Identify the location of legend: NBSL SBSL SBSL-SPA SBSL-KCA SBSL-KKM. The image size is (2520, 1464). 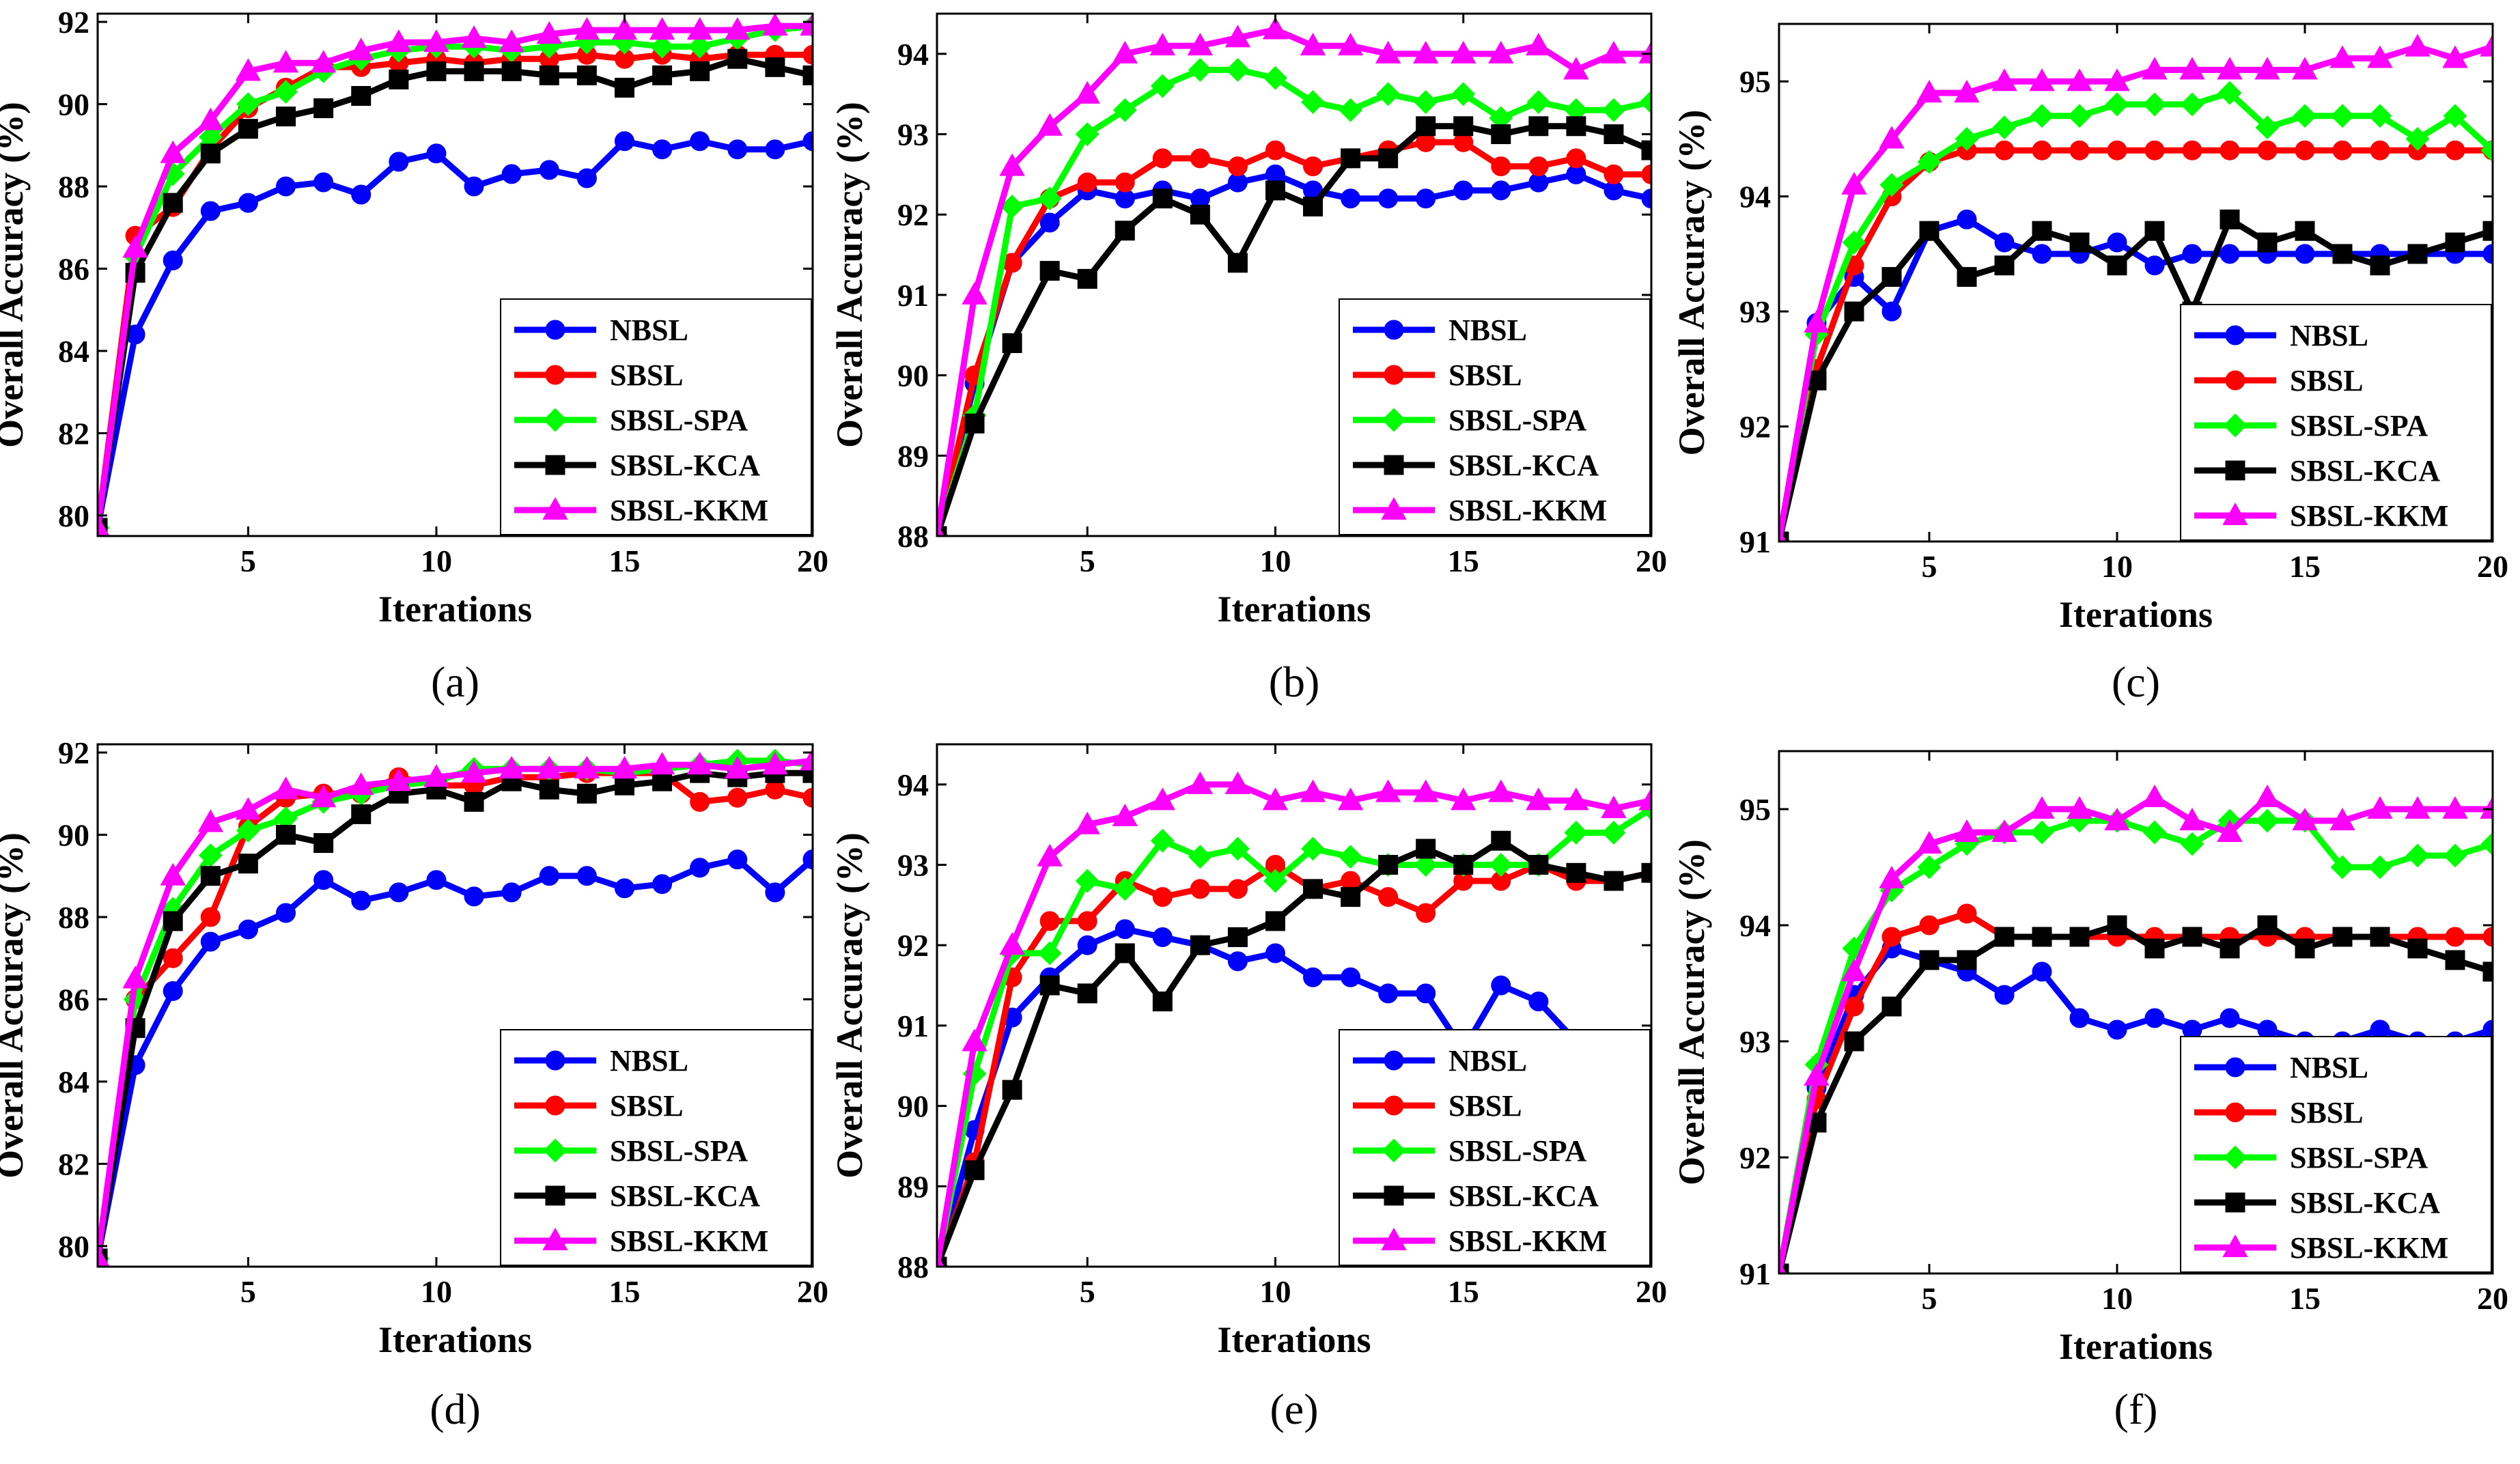
(1495, 417).